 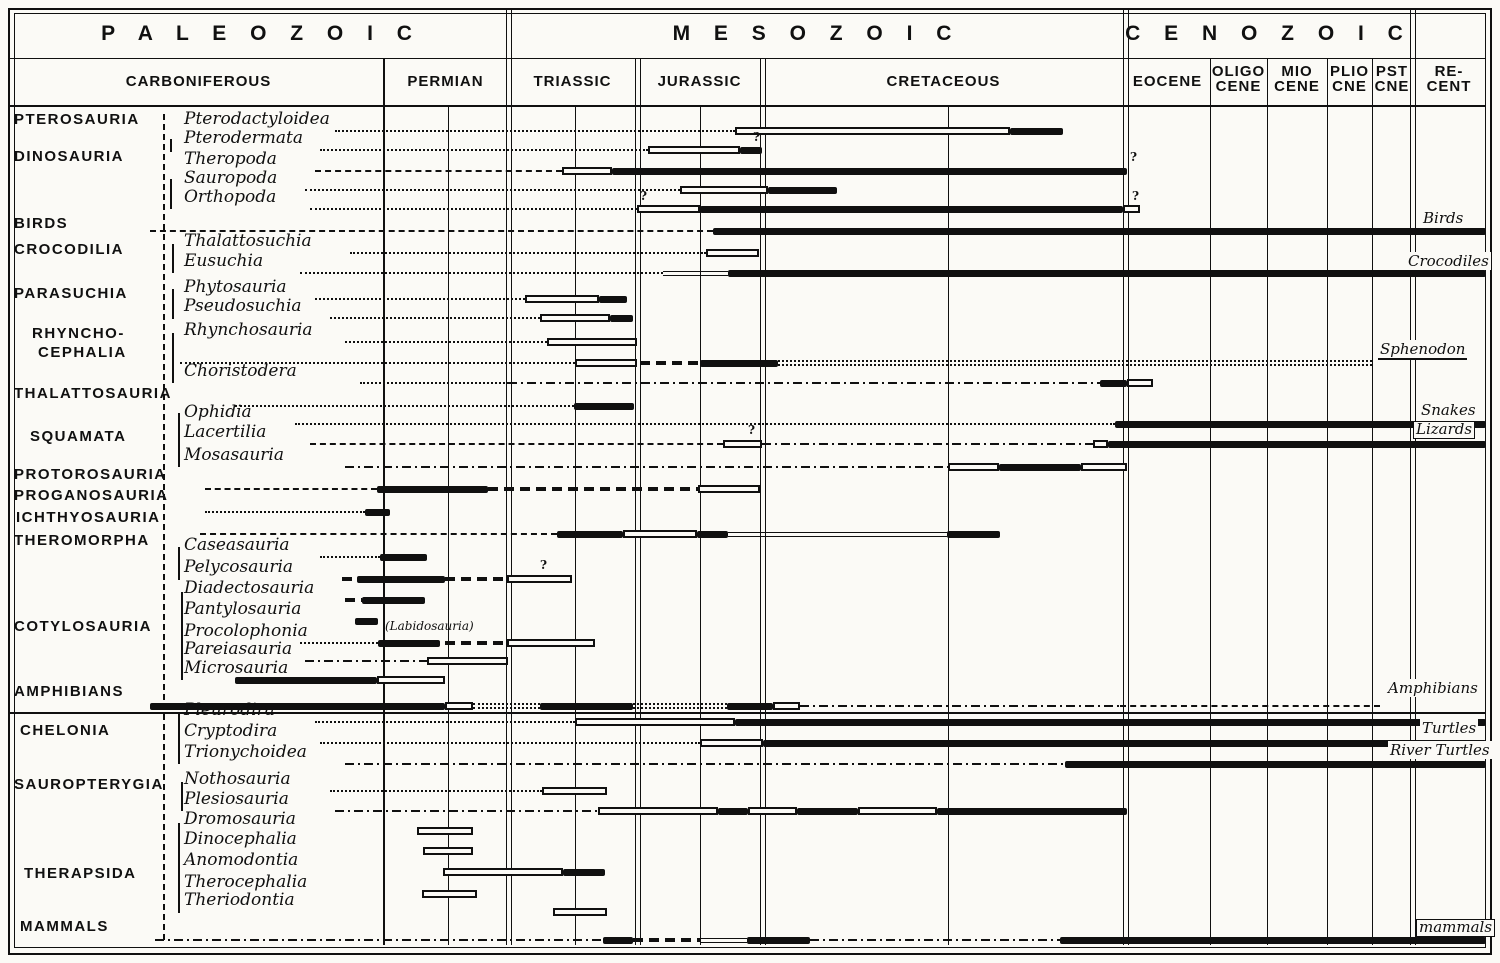 I want to click on label-divider-dashed-line, so click(x=164, y=527).